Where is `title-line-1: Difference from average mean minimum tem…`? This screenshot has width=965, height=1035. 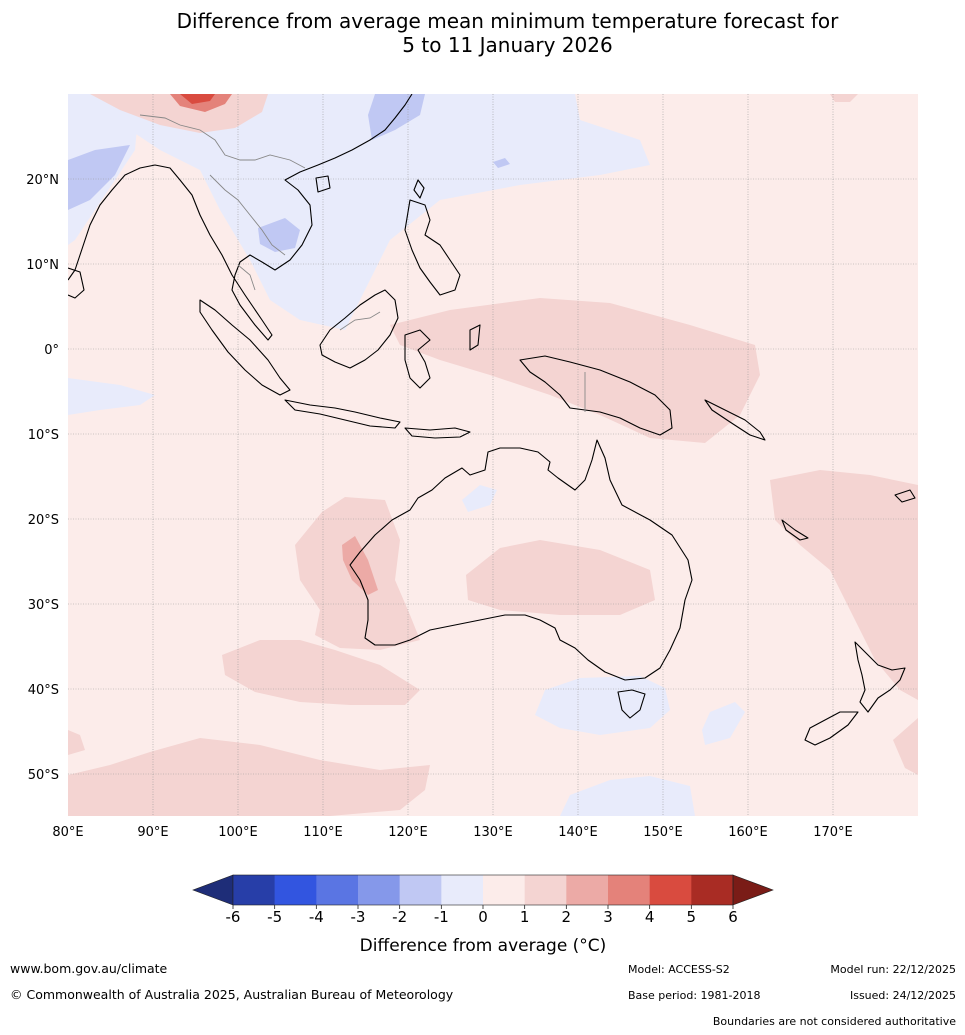 title-line-1: Difference from average mean minimum tem… is located at coordinates (507, 21).